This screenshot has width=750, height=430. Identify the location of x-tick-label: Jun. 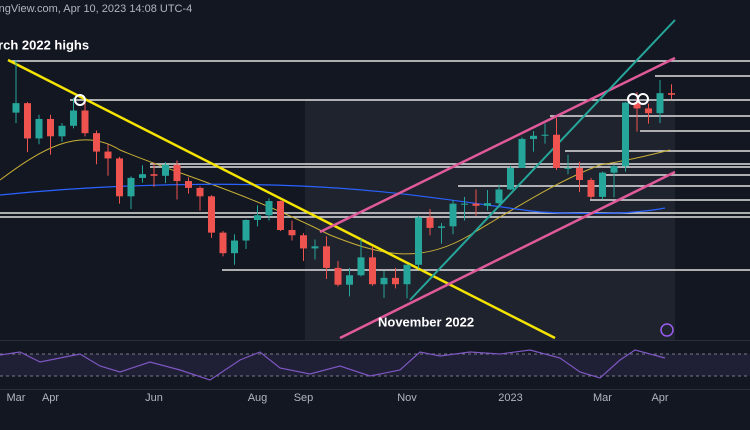
(154, 398).